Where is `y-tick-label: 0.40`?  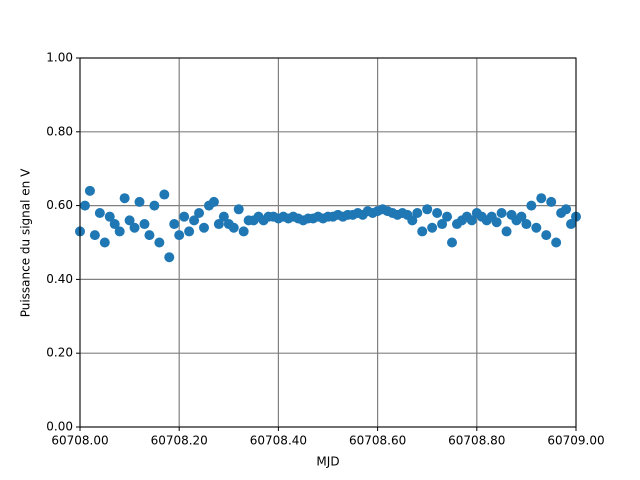 y-tick-label: 0.40 is located at coordinates (59, 279).